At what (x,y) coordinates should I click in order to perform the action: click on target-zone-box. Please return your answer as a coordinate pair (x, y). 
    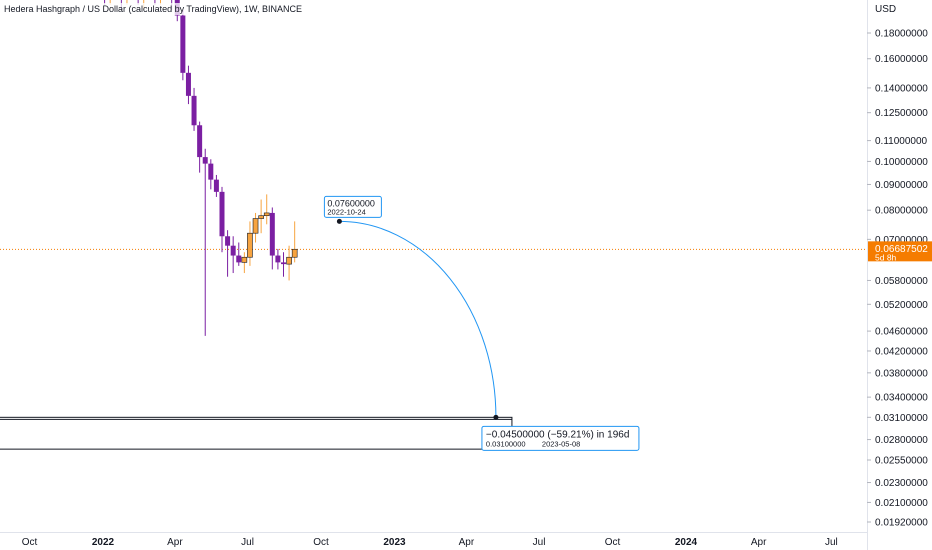
    Looking at the image, I should click on (256, 433).